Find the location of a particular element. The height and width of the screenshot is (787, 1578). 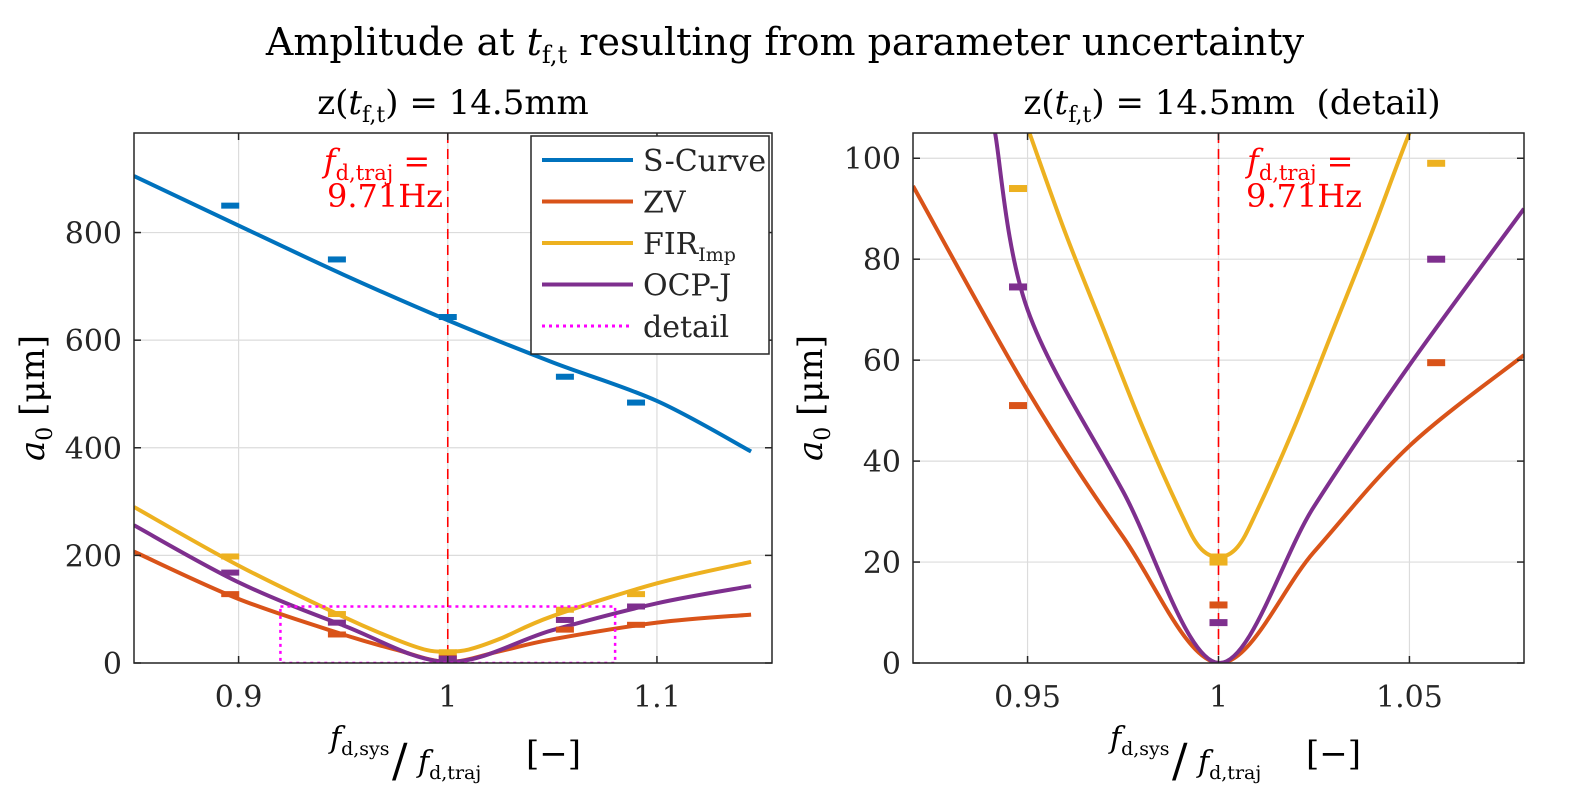

left-ytick-label: 0 is located at coordinates (112, 664).